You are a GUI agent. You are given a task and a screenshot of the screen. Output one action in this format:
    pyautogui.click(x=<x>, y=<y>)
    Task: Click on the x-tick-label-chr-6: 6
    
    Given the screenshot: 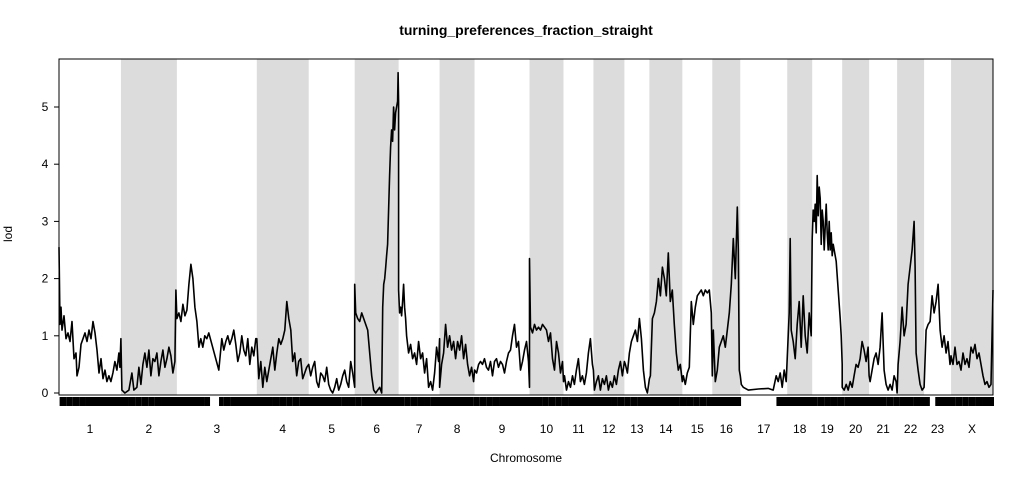 What is the action you would take?
    pyautogui.click(x=376, y=429)
    